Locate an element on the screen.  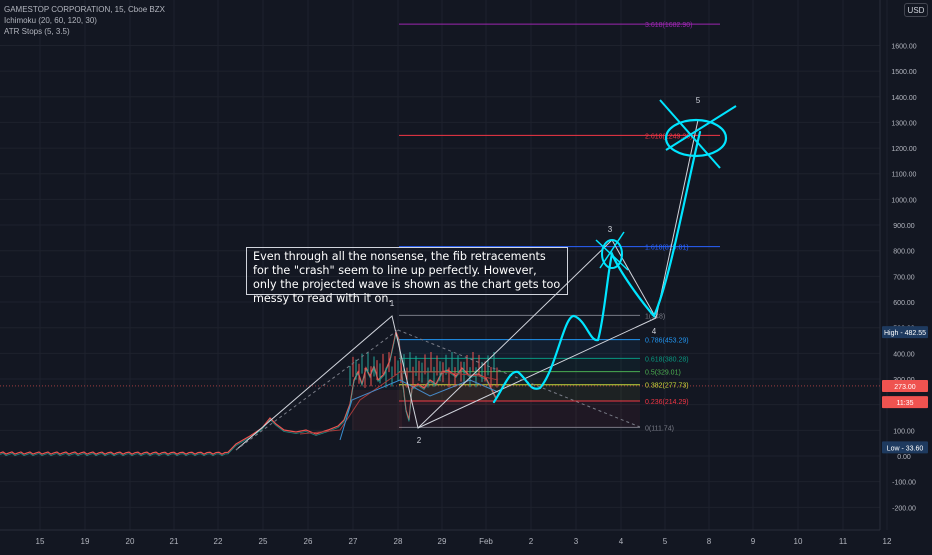
x-tick-label: 26 is located at coordinates (308, 541).